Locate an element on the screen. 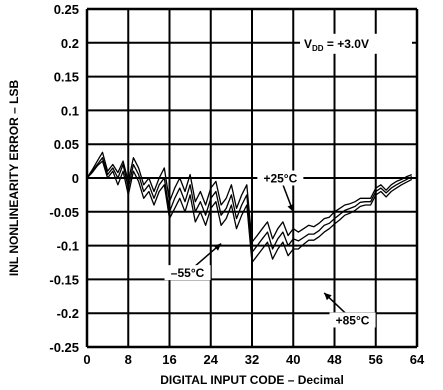 The height and width of the screenshot is (390, 443). vdd-label-background is located at coordinates (356, 43).